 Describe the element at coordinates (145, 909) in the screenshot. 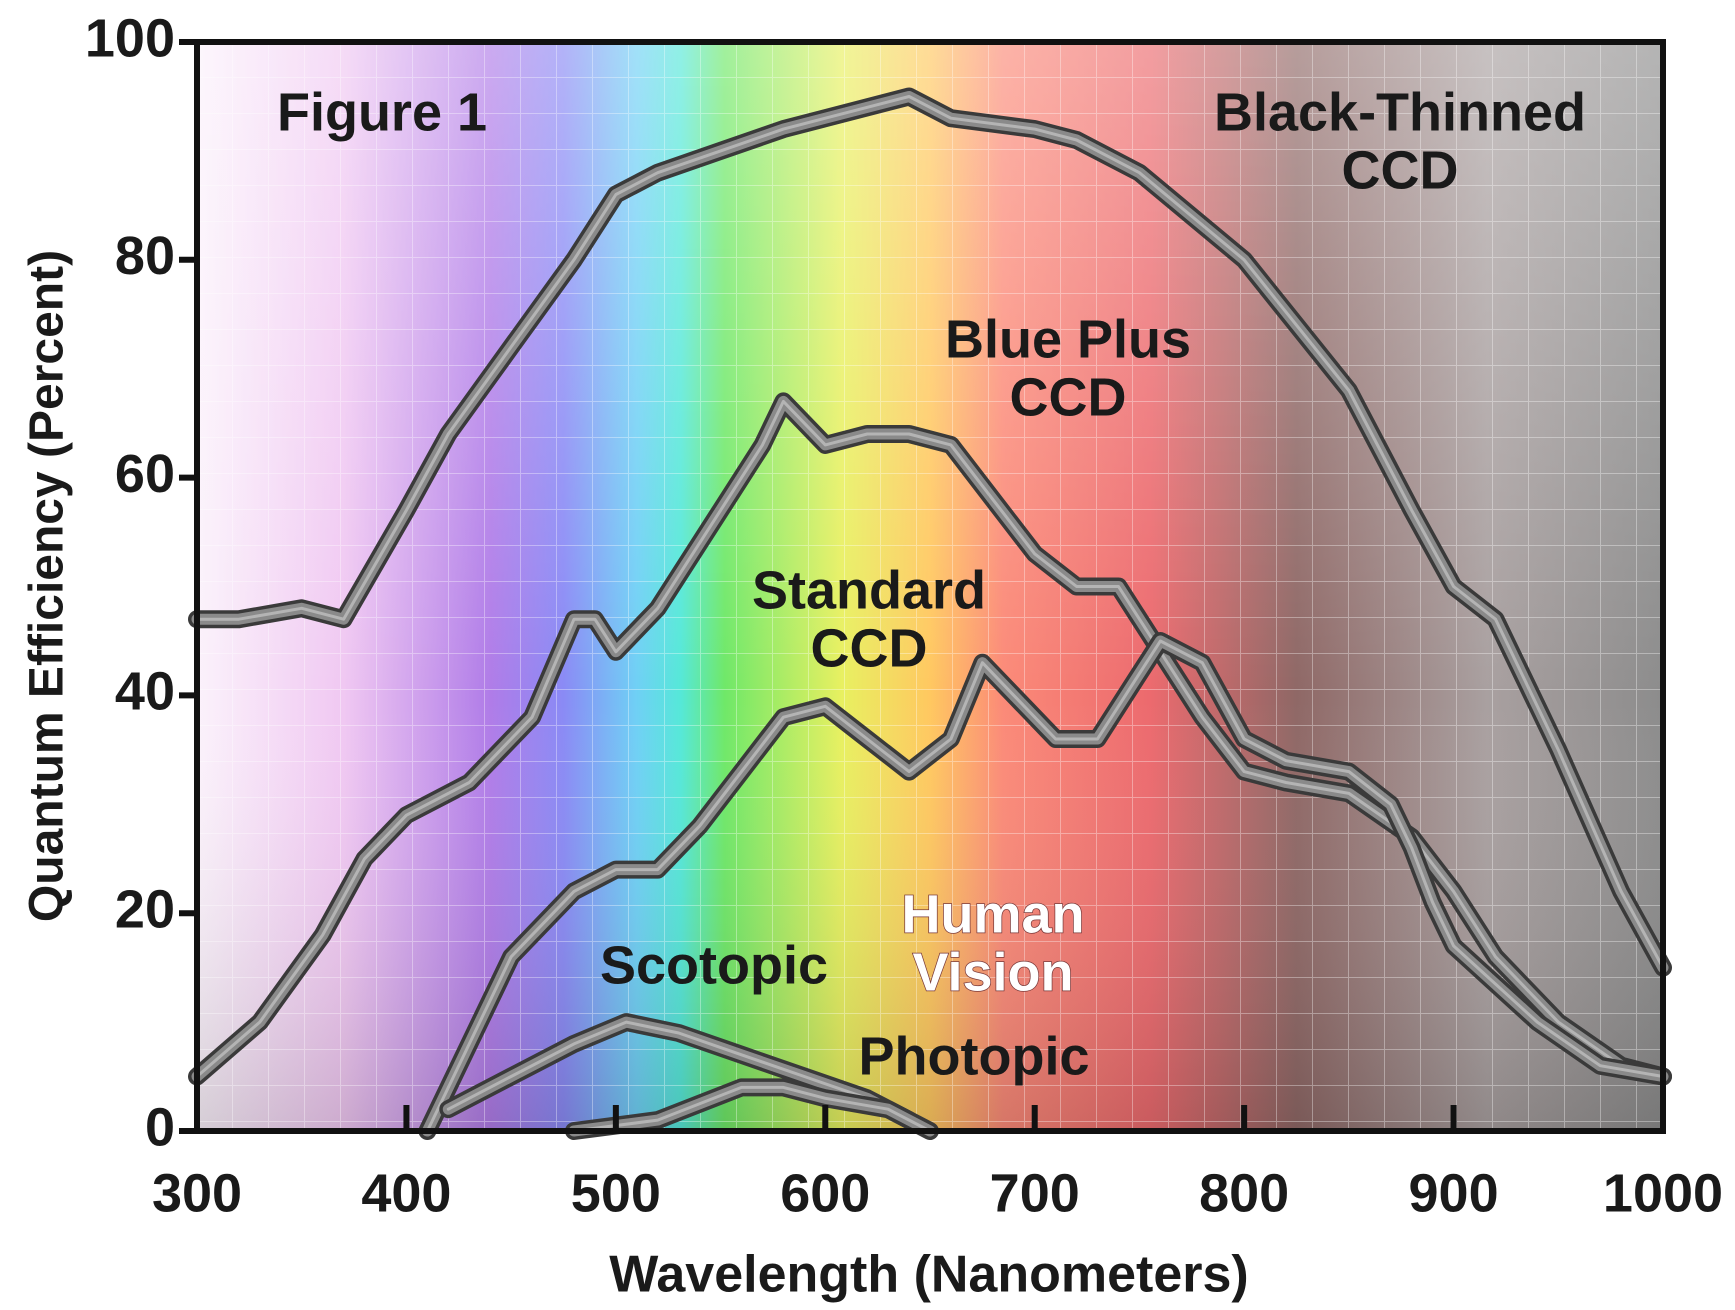

I see `y-tick-label: 20` at that location.